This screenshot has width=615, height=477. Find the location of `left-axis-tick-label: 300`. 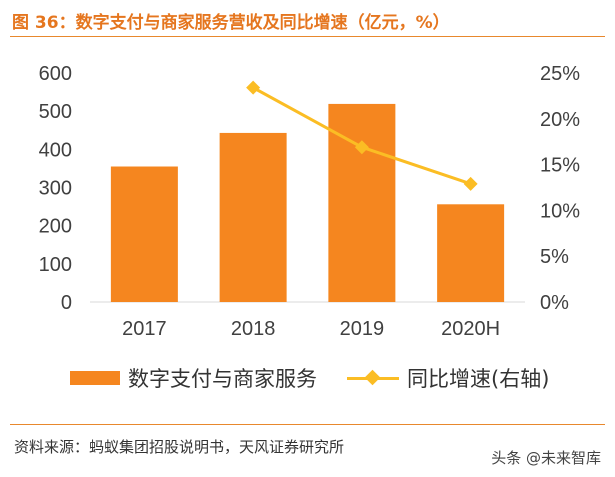

left-axis-tick-label: 300 is located at coordinates (55, 189).